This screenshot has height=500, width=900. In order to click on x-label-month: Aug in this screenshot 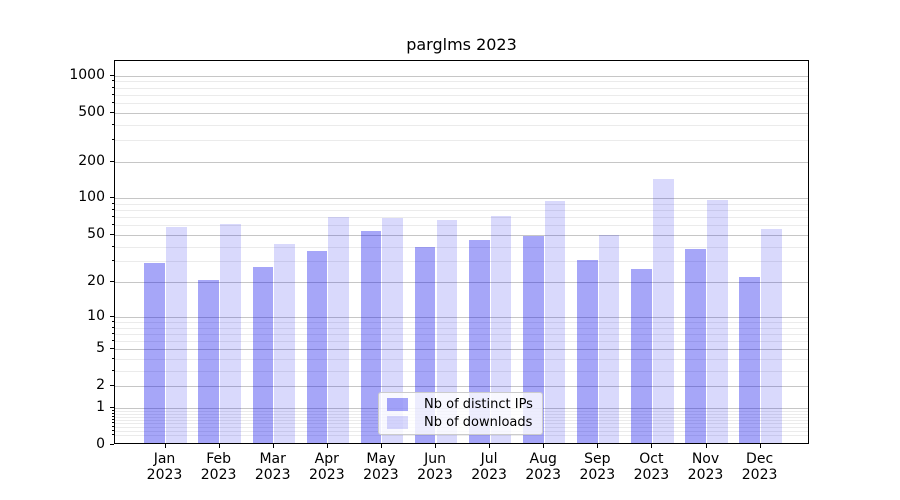, I will do `click(543, 459)`.